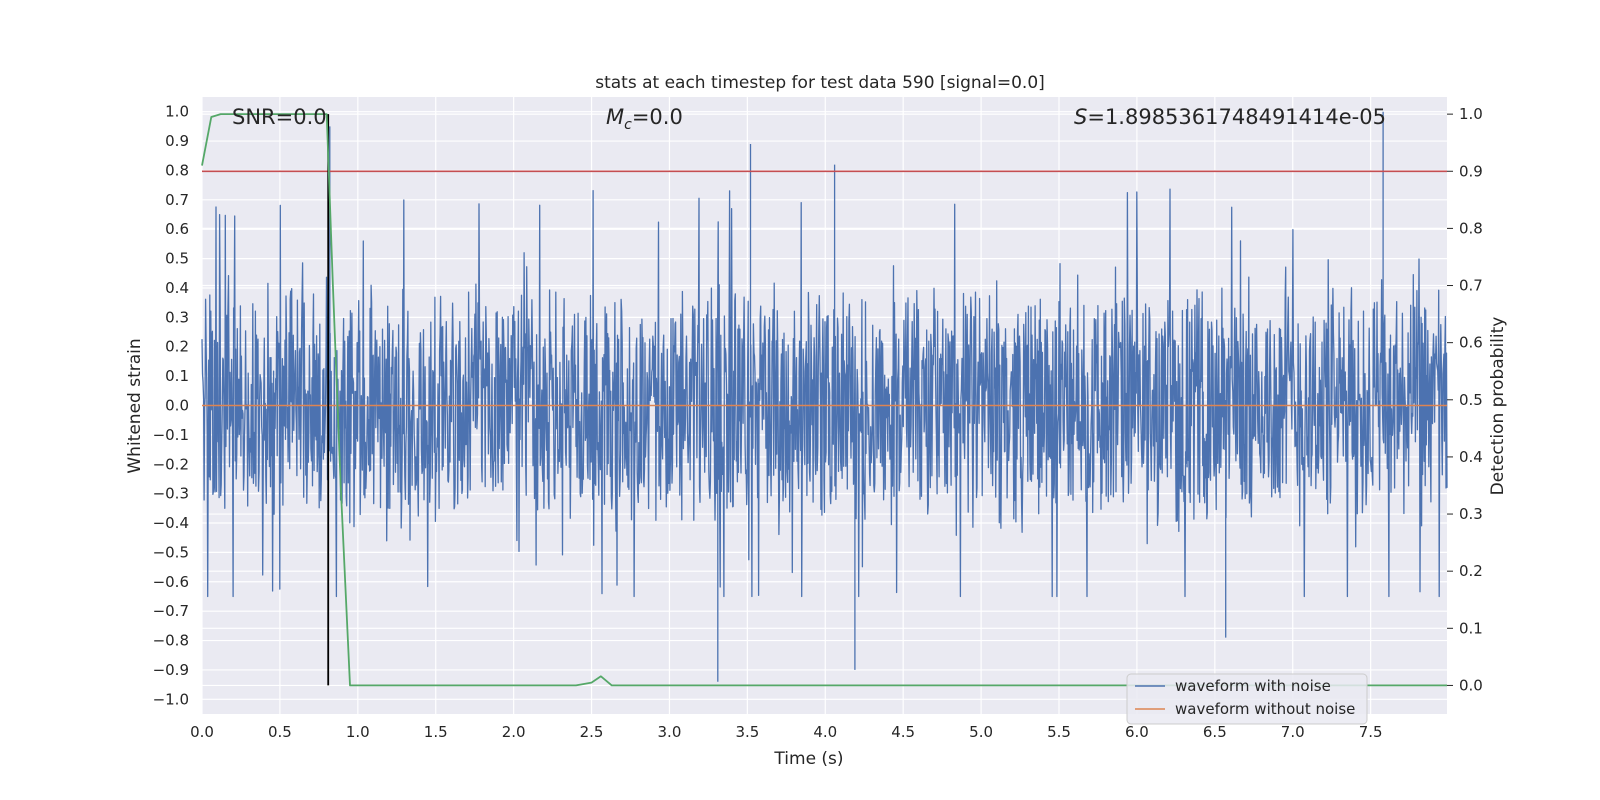 The width and height of the screenshot is (1600, 800). Describe the element at coordinates (1471, 685) in the screenshot. I see `y2-tick-label: 0.0` at that location.